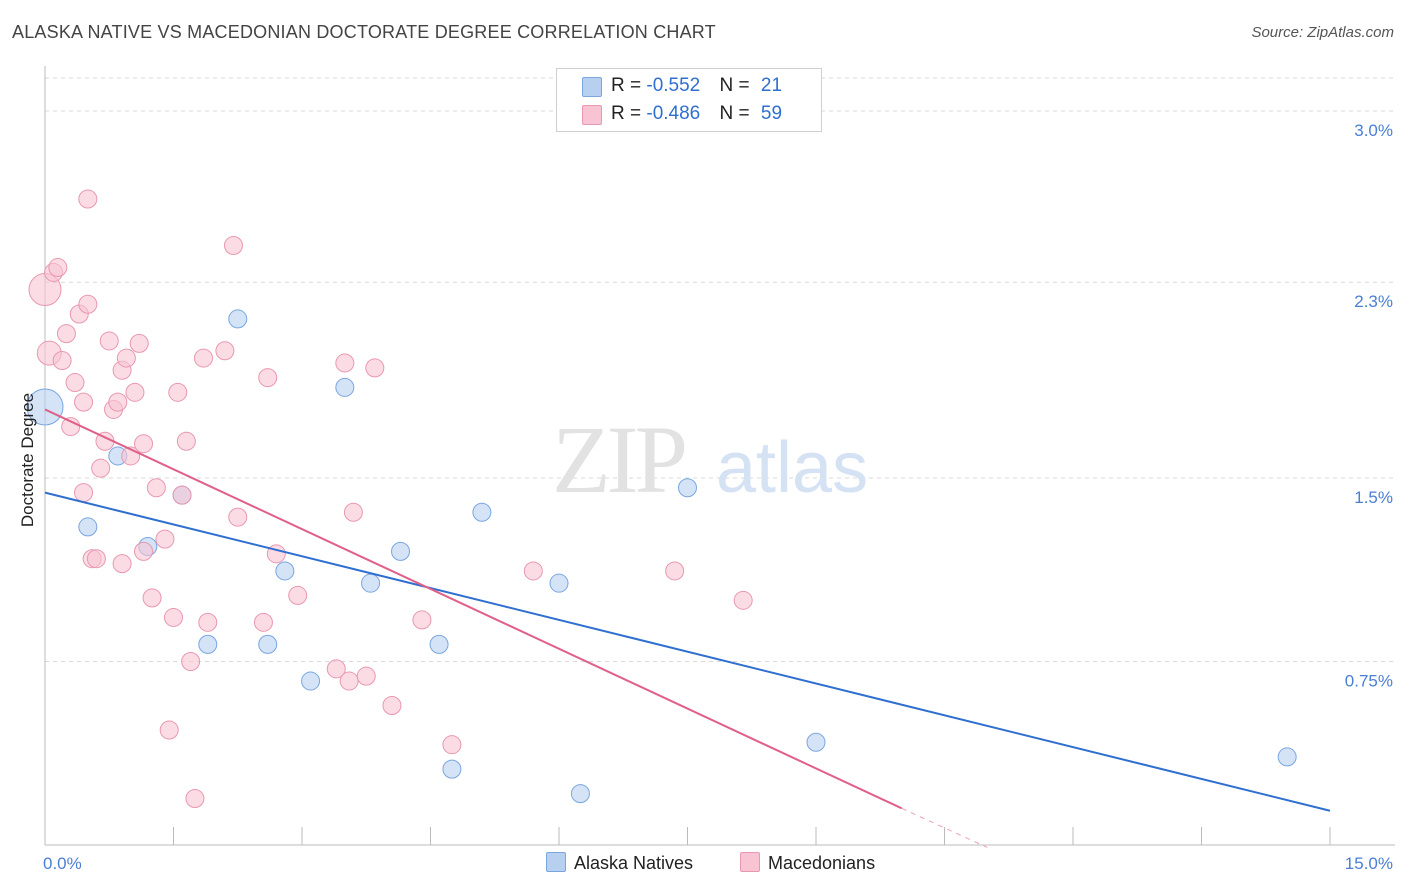 The image size is (1406, 892). Describe the element at coordinates (62, 863) in the screenshot. I see `x-tick-label: 0.0%` at that location.